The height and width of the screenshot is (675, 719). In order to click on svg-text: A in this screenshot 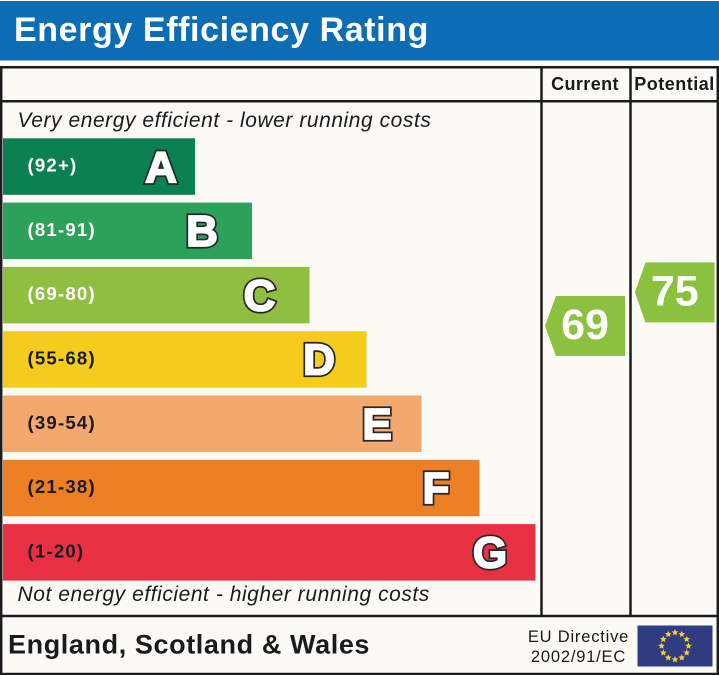, I will do `click(161, 167)`.